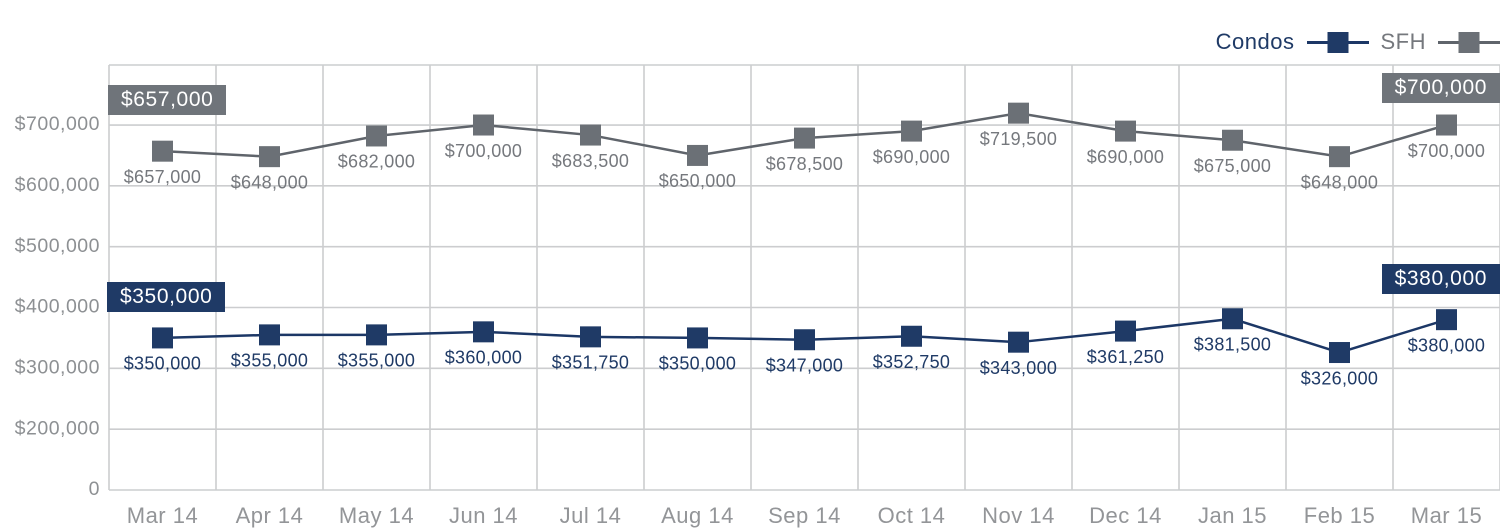 The width and height of the screenshot is (1500, 530). What do you see at coordinates (57, 307) in the screenshot?
I see `y-tick-label: $400,000` at bounding box center [57, 307].